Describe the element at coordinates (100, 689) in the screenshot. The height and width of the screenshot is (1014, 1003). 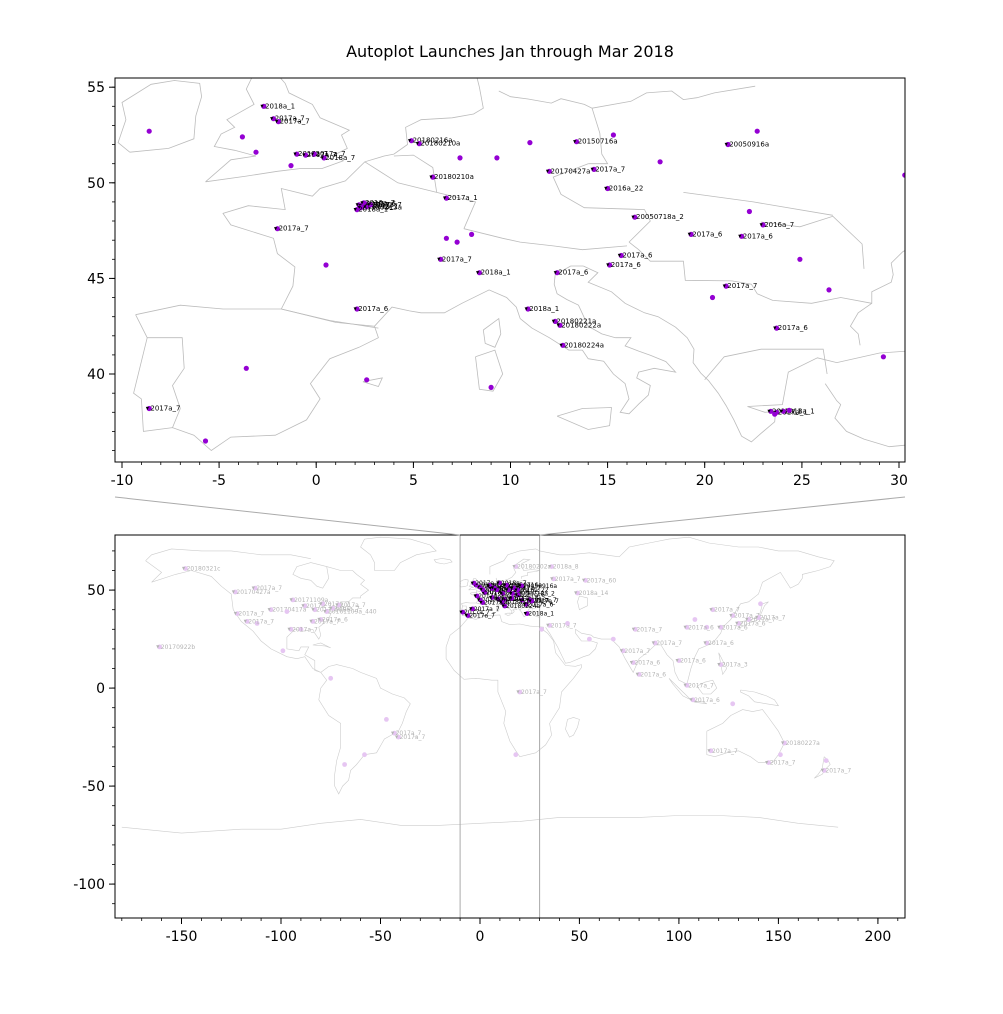
I see `y-tick-label: 0` at that location.